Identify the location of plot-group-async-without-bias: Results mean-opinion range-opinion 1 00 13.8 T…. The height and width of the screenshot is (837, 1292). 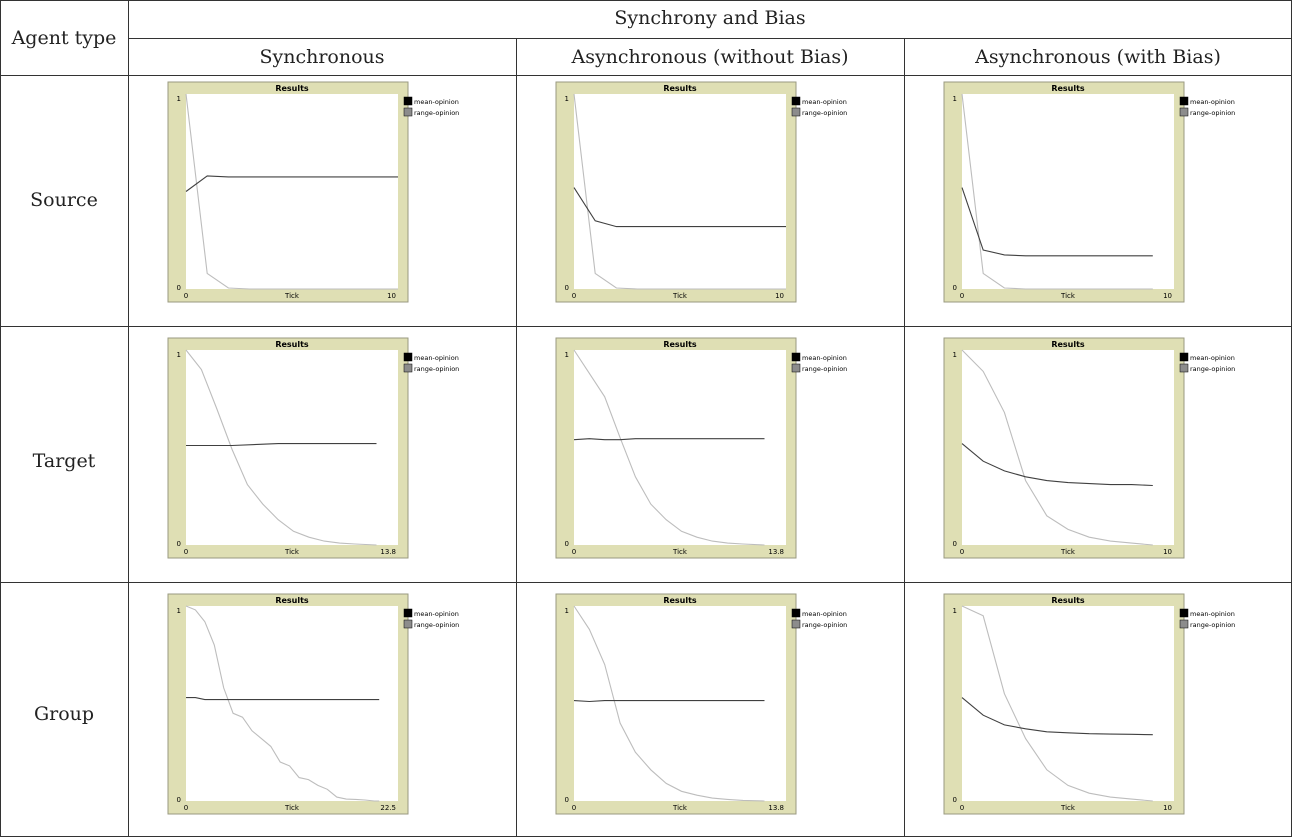
(701, 704).